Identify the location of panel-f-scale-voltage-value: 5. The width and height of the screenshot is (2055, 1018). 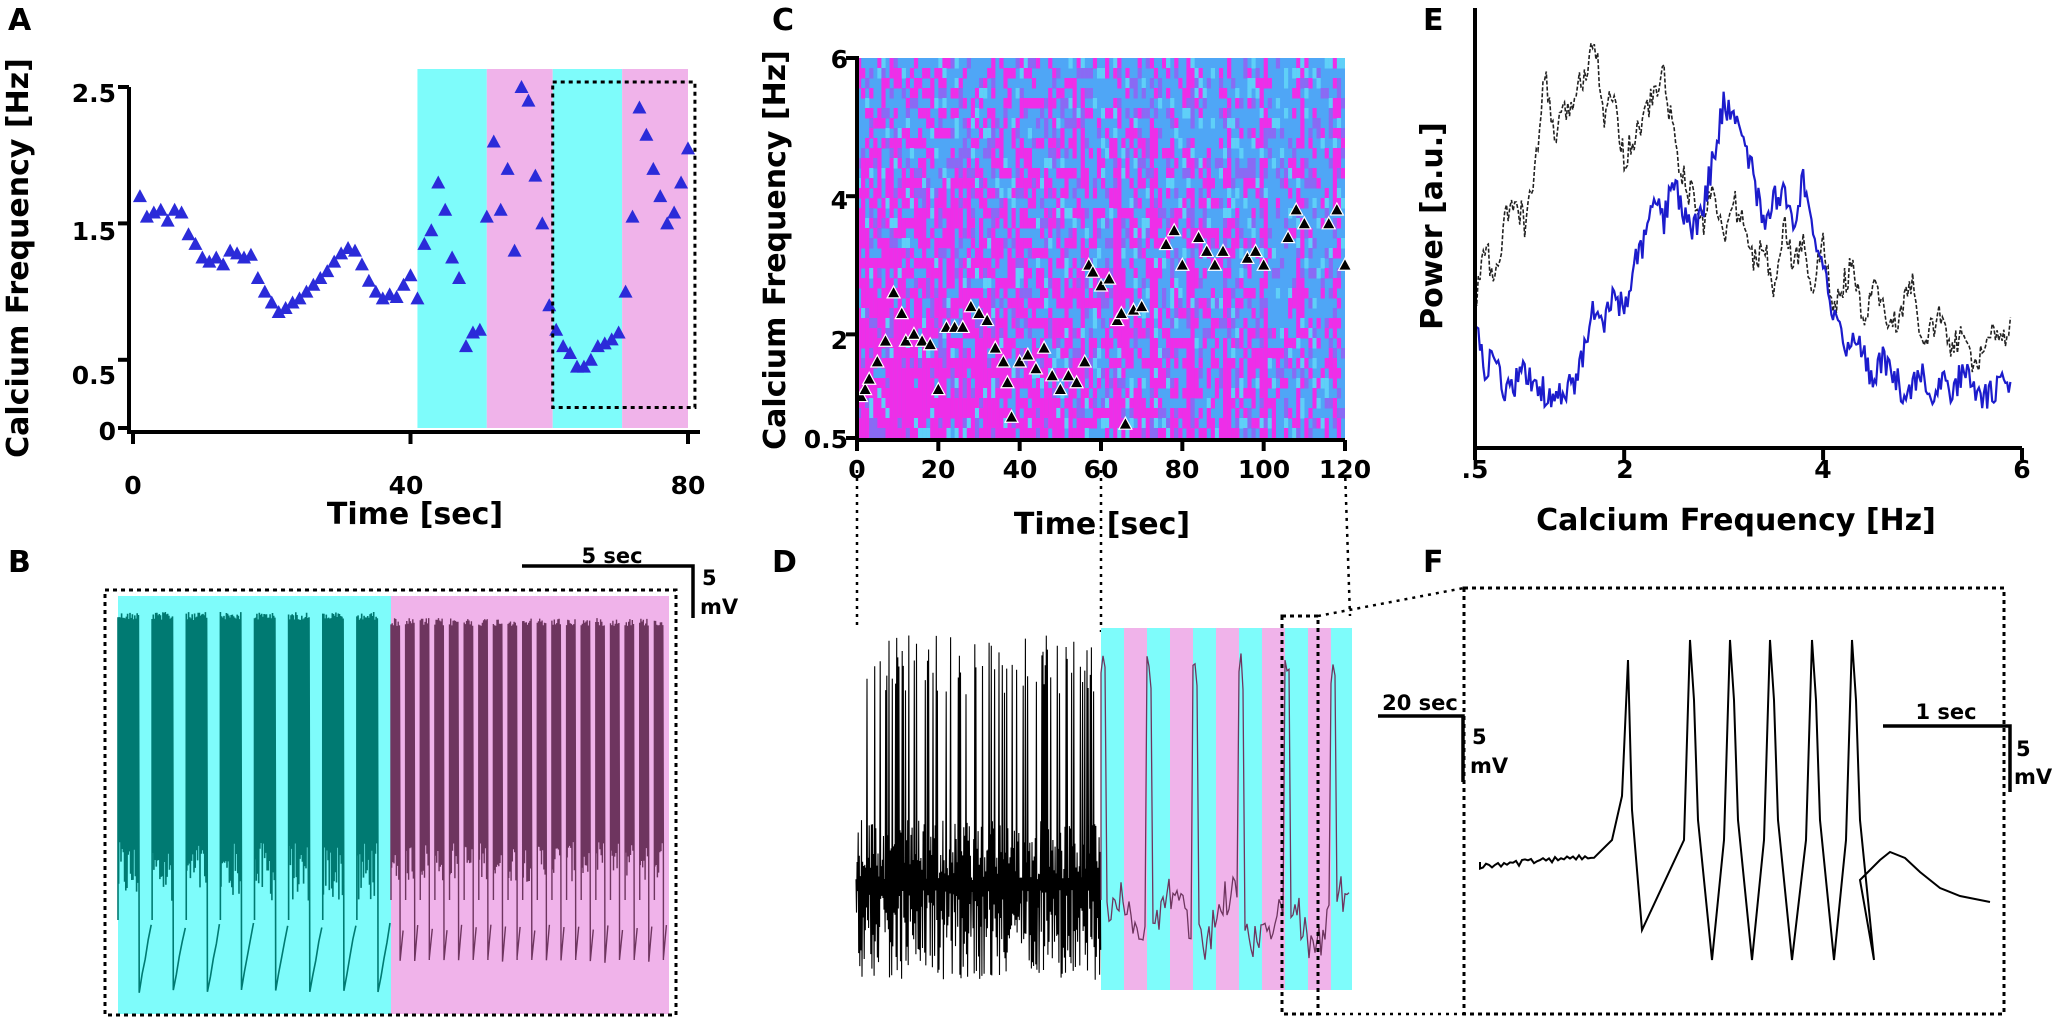
(2023, 749).